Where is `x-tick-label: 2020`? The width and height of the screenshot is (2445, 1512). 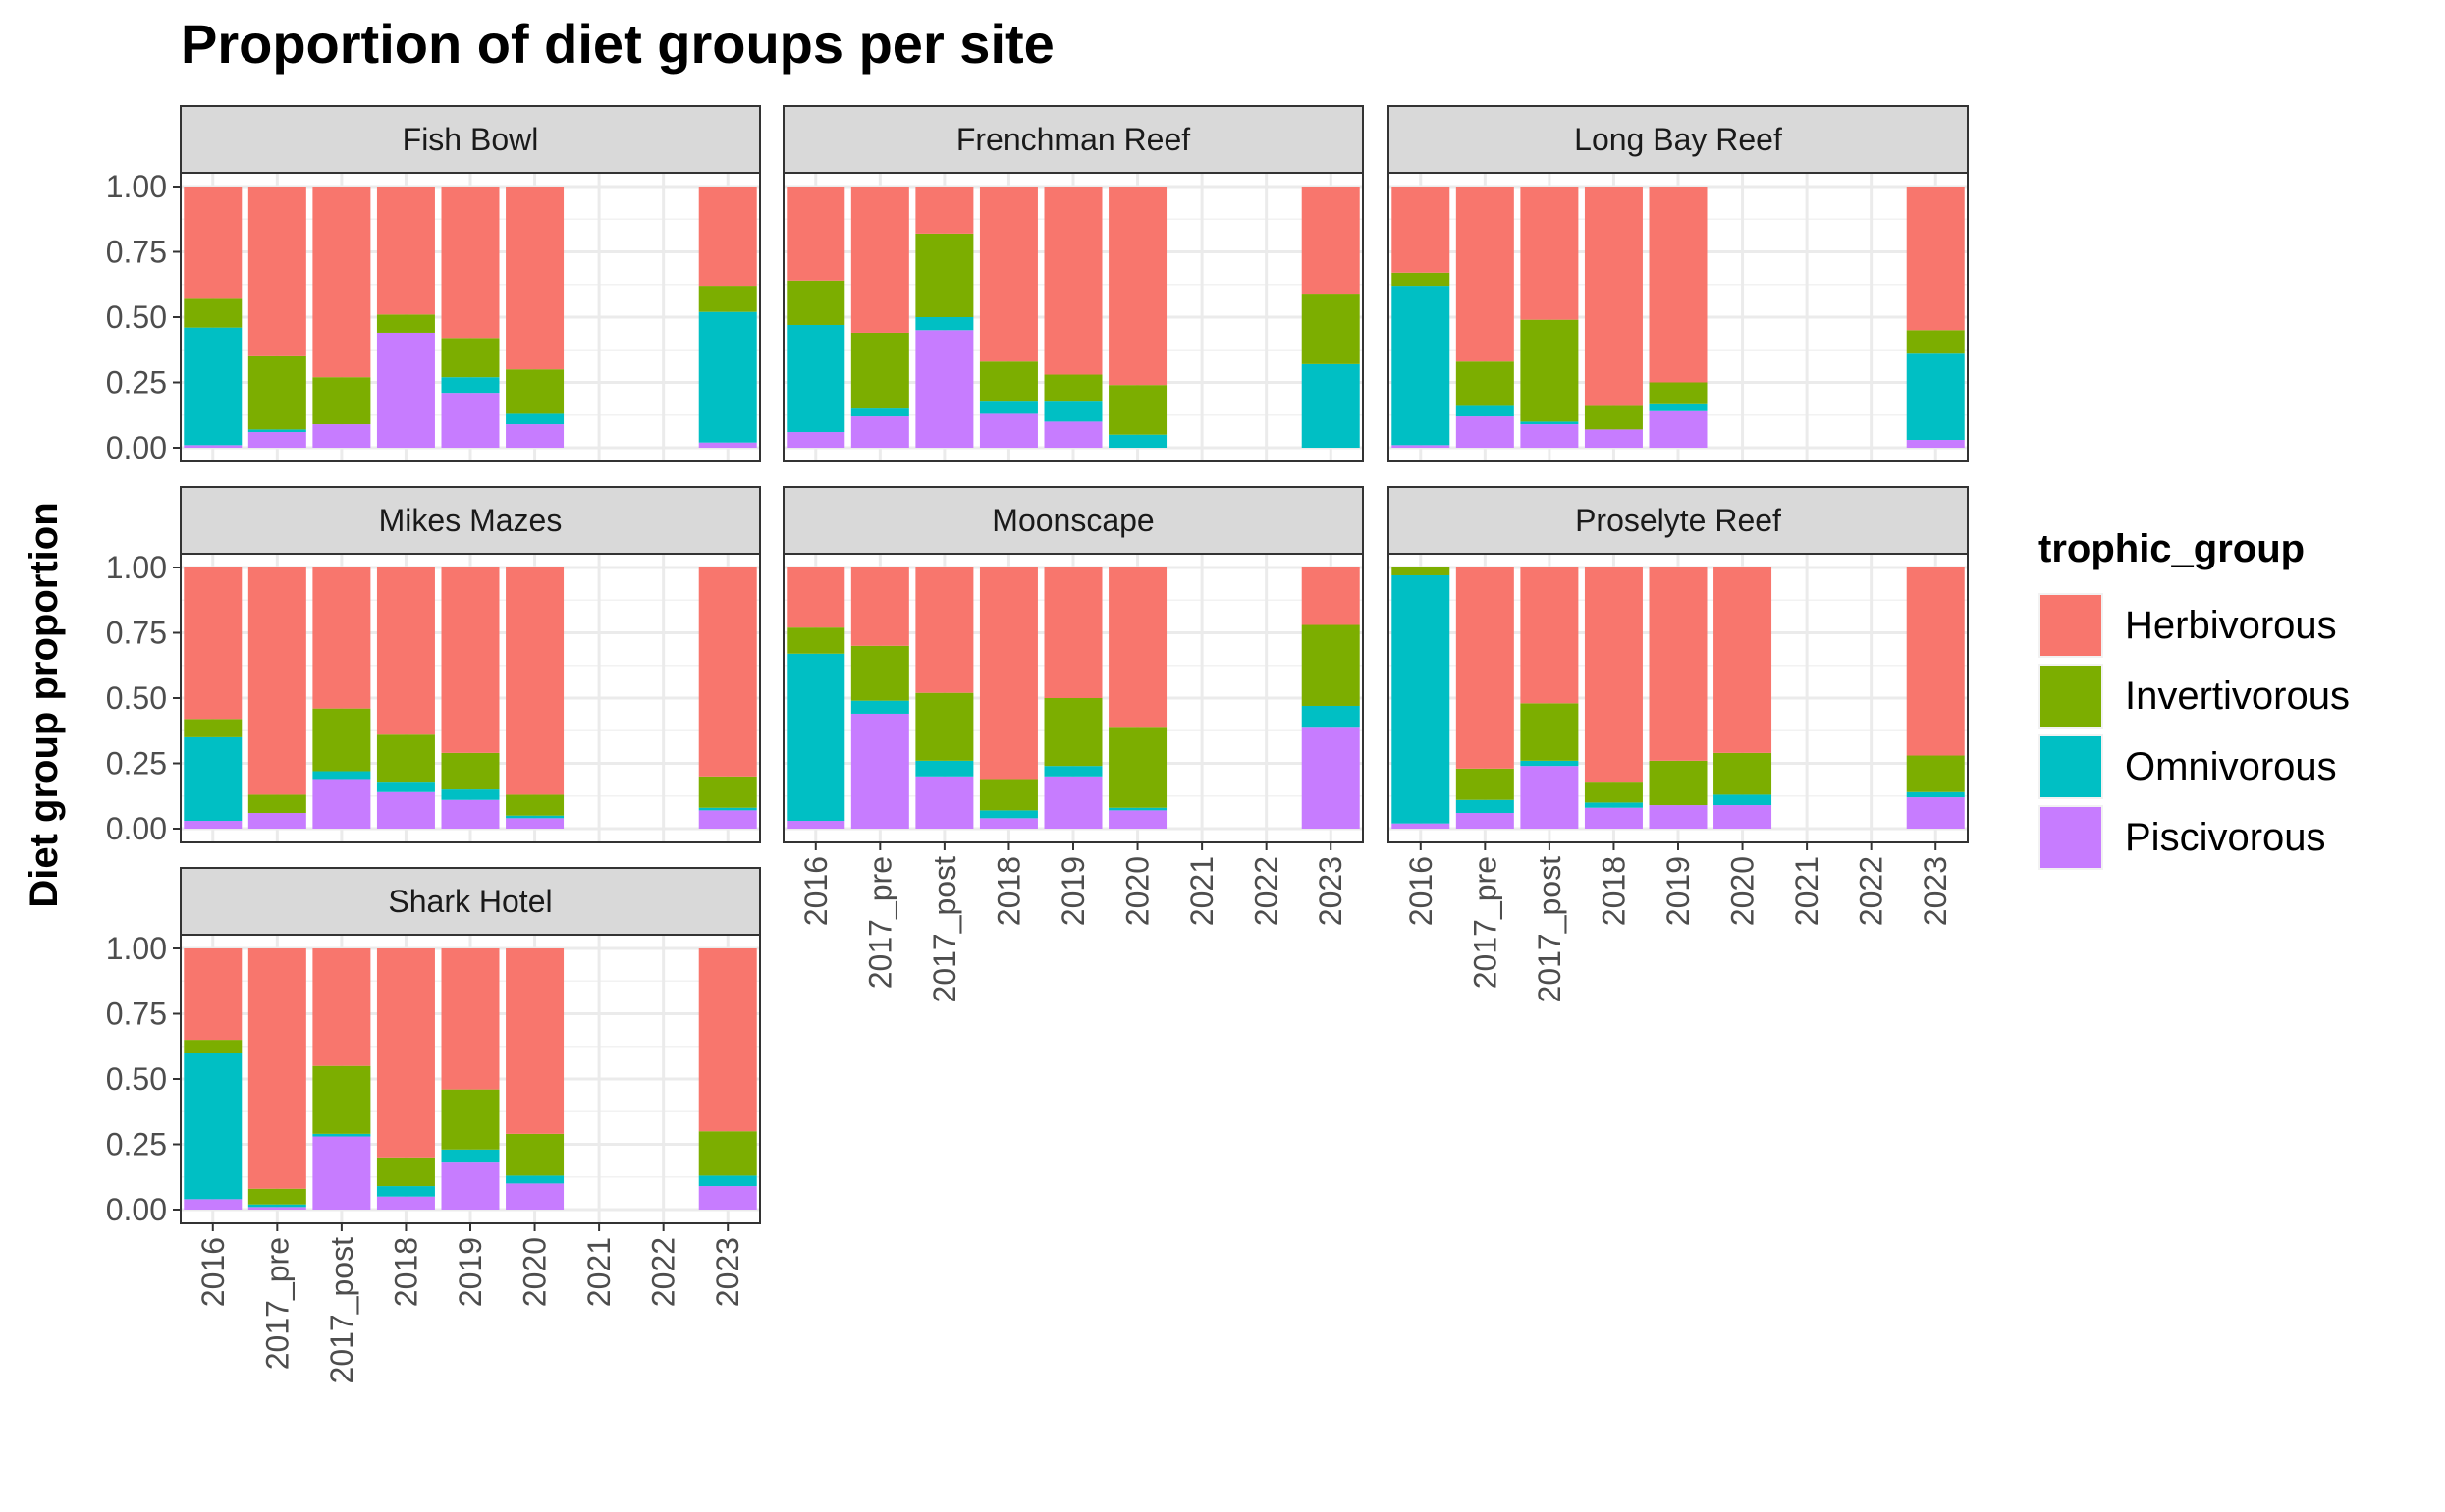
x-tick-label: 2020 is located at coordinates (1138, 891).